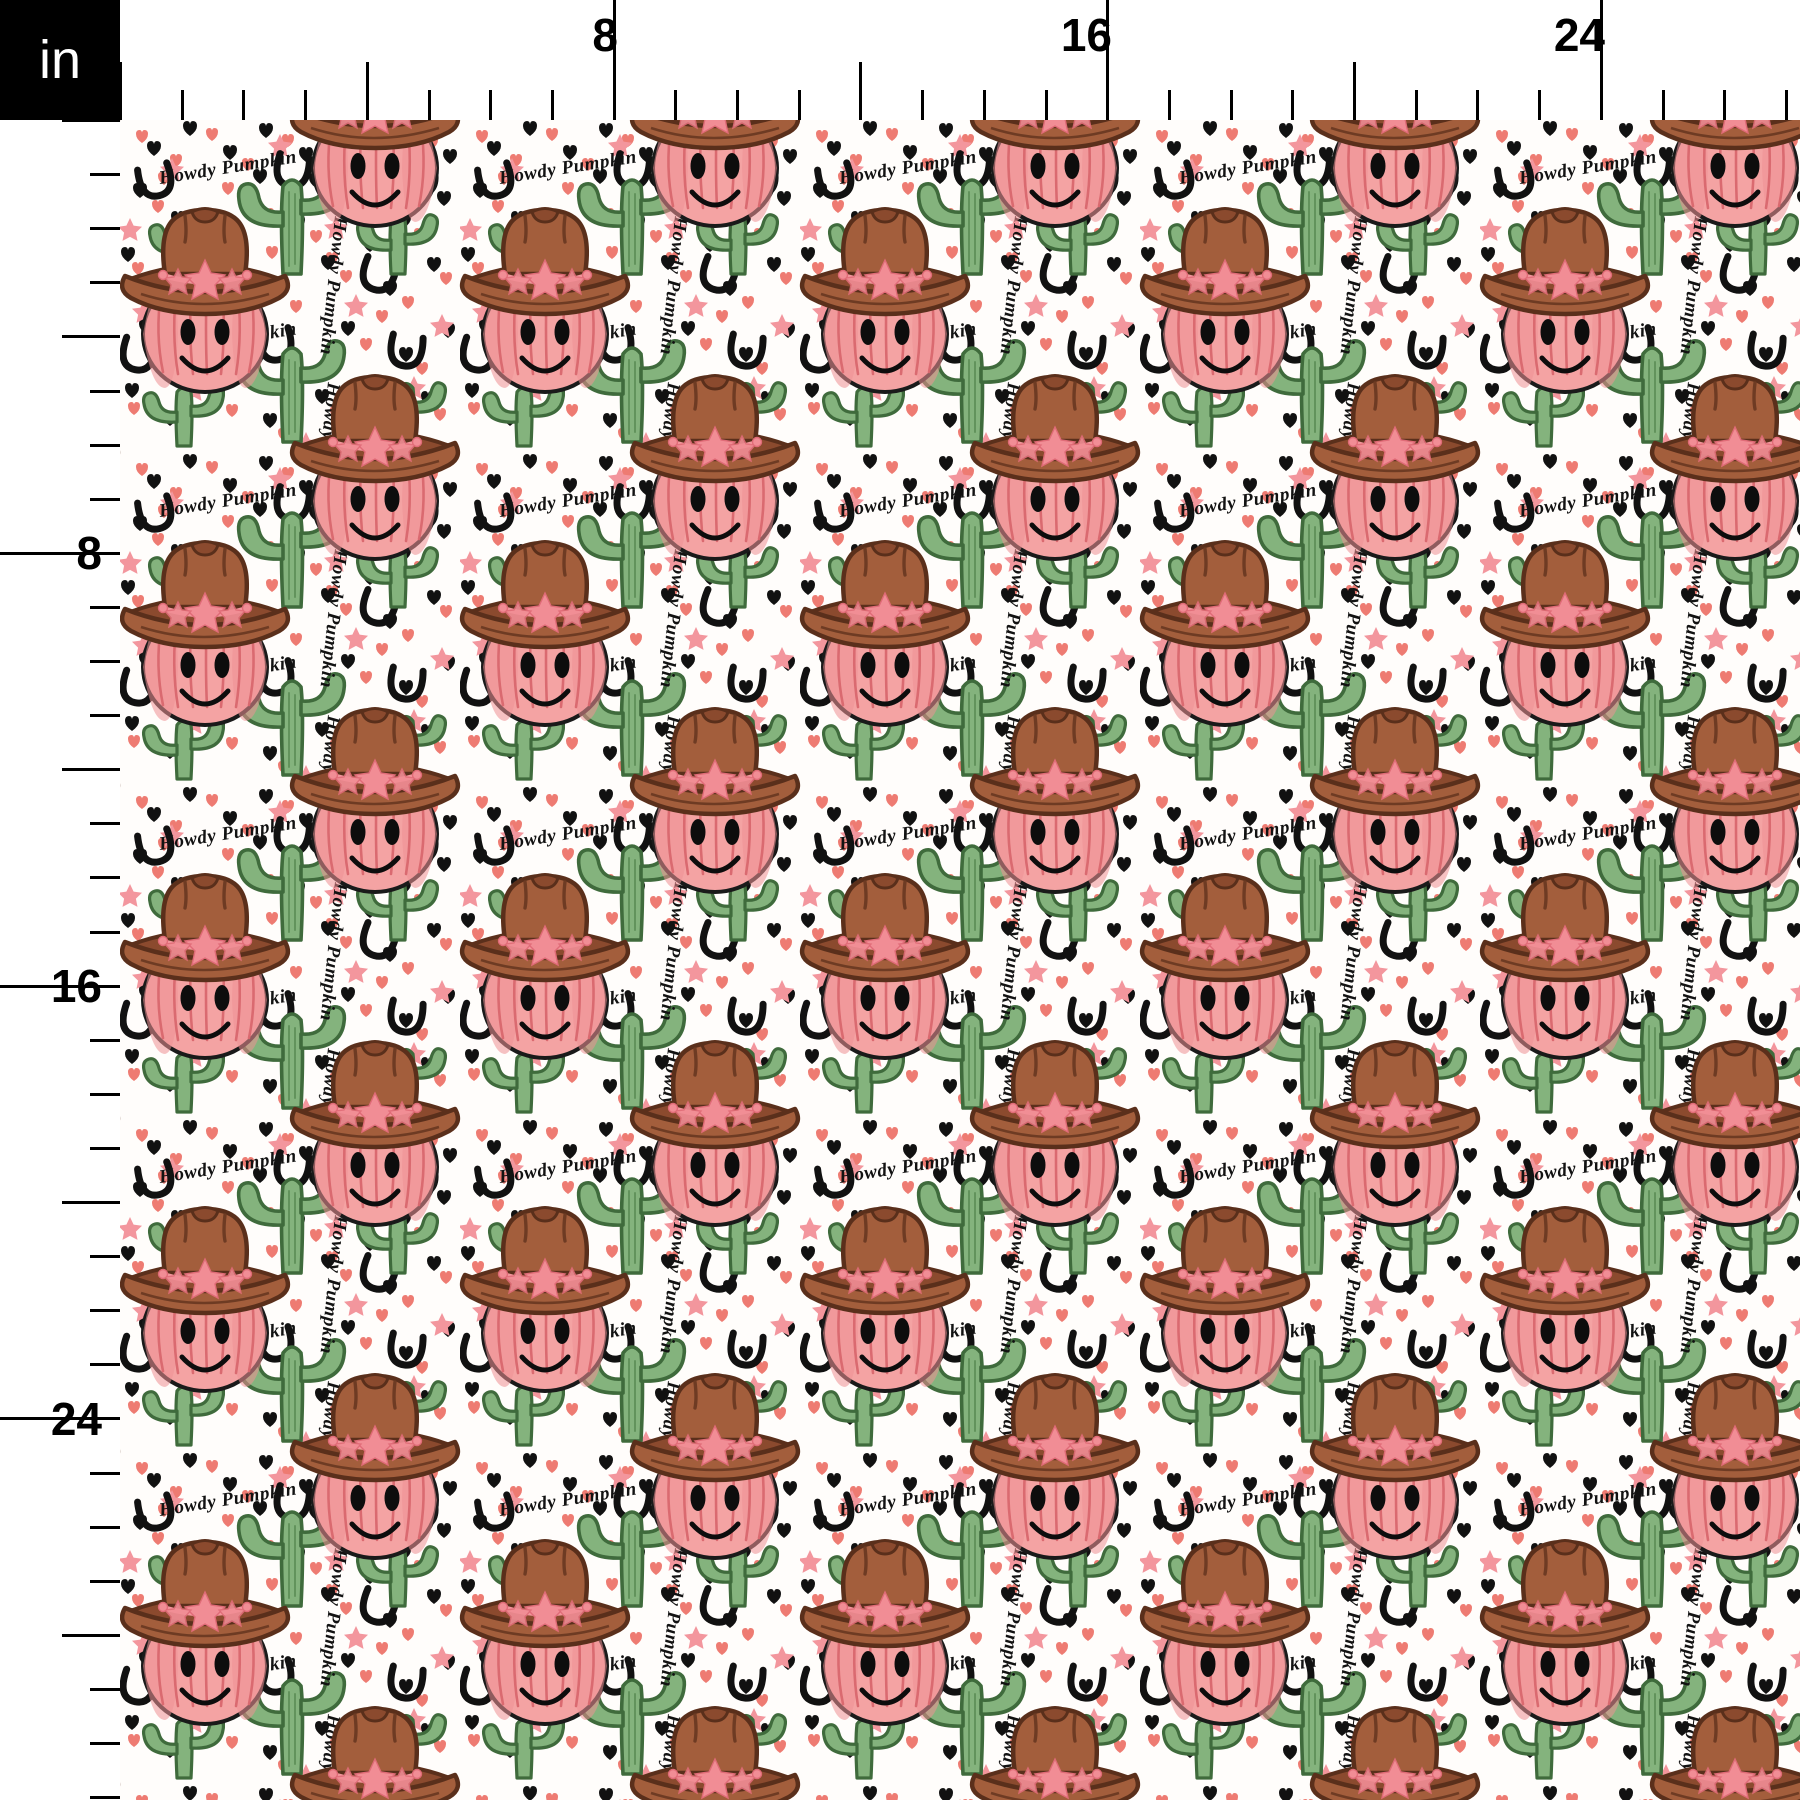 Image resolution: width=1800 pixels, height=1800 pixels. I want to click on ruler-left-label: 8, so click(89, 553).